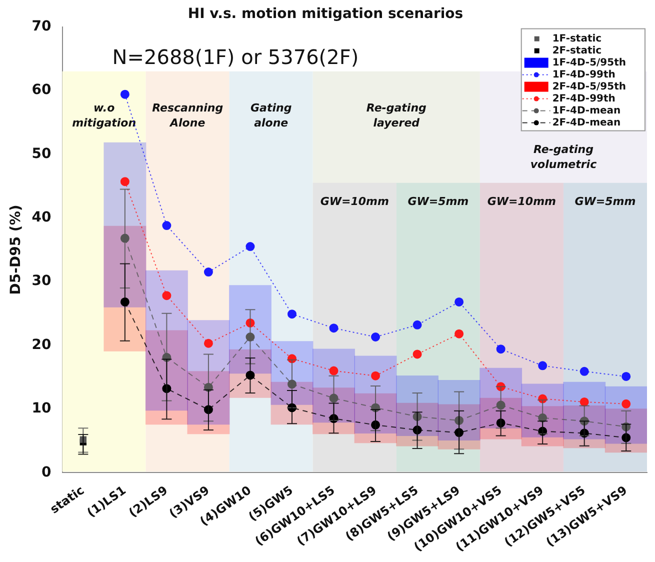 Image resolution: width=655 pixels, height=562 pixels. Describe the element at coordinates (577, 38) in the screenshot. I see `legend-label: 1F-static` at that location.